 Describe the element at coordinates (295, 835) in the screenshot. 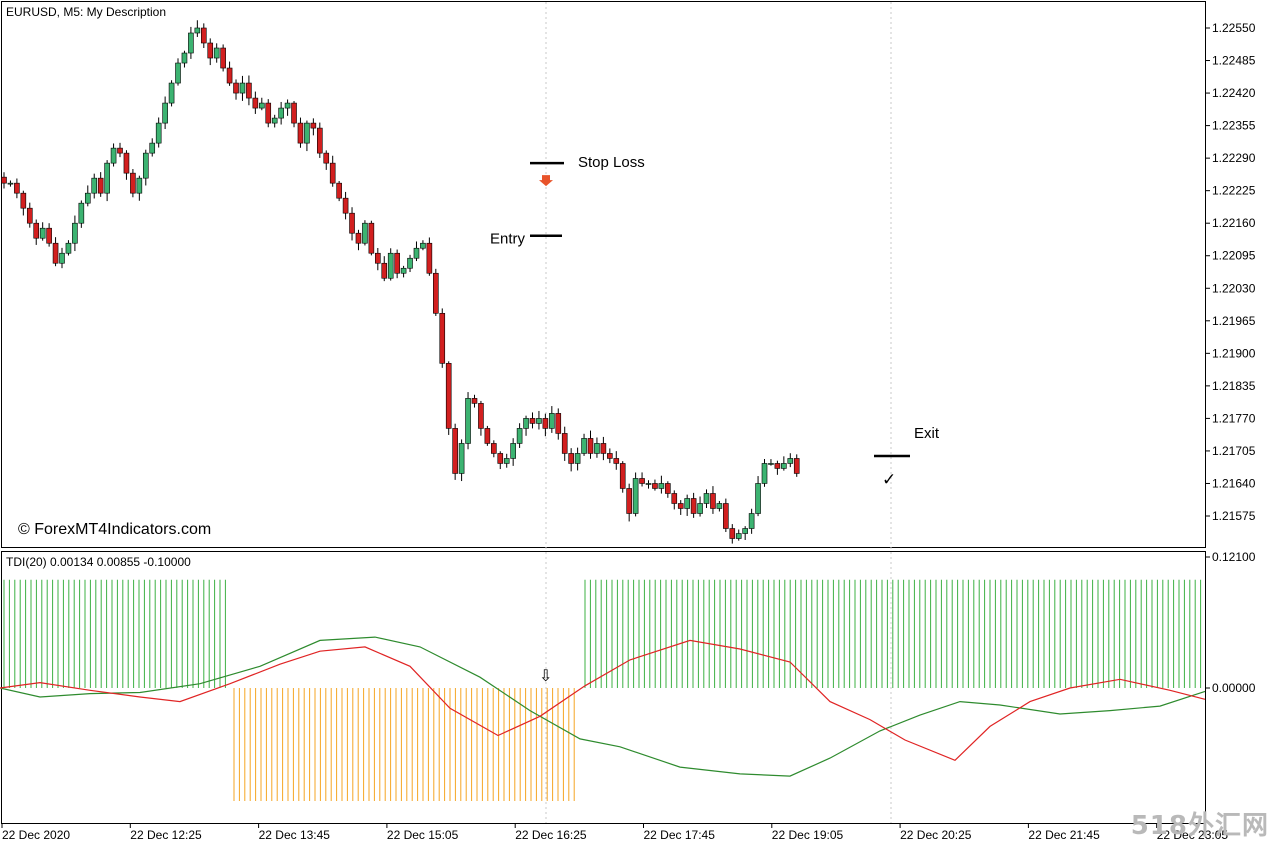

I see `time-tick-label: 22 Dec 13:45` at that location.